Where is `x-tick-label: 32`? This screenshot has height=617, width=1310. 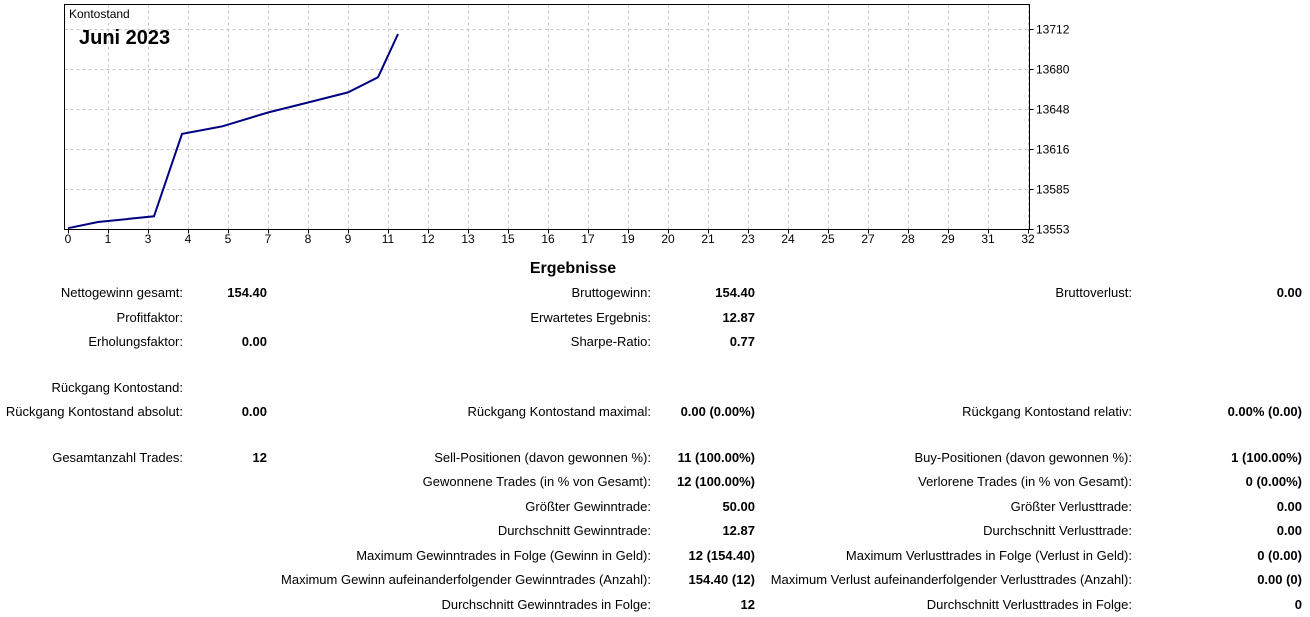 x-tick-label: 32 is located at coordinates (1028, 239).